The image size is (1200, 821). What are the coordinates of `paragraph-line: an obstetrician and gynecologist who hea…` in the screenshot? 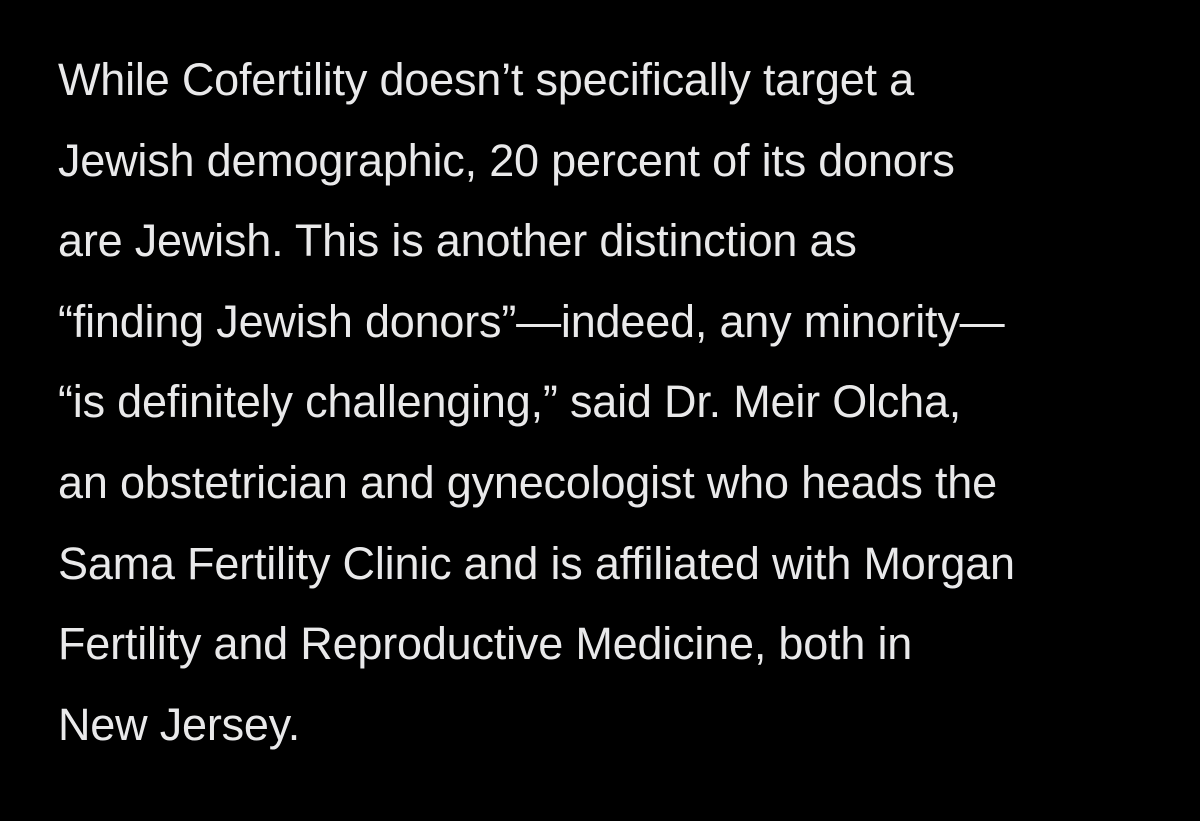 It's located at (527, 482).